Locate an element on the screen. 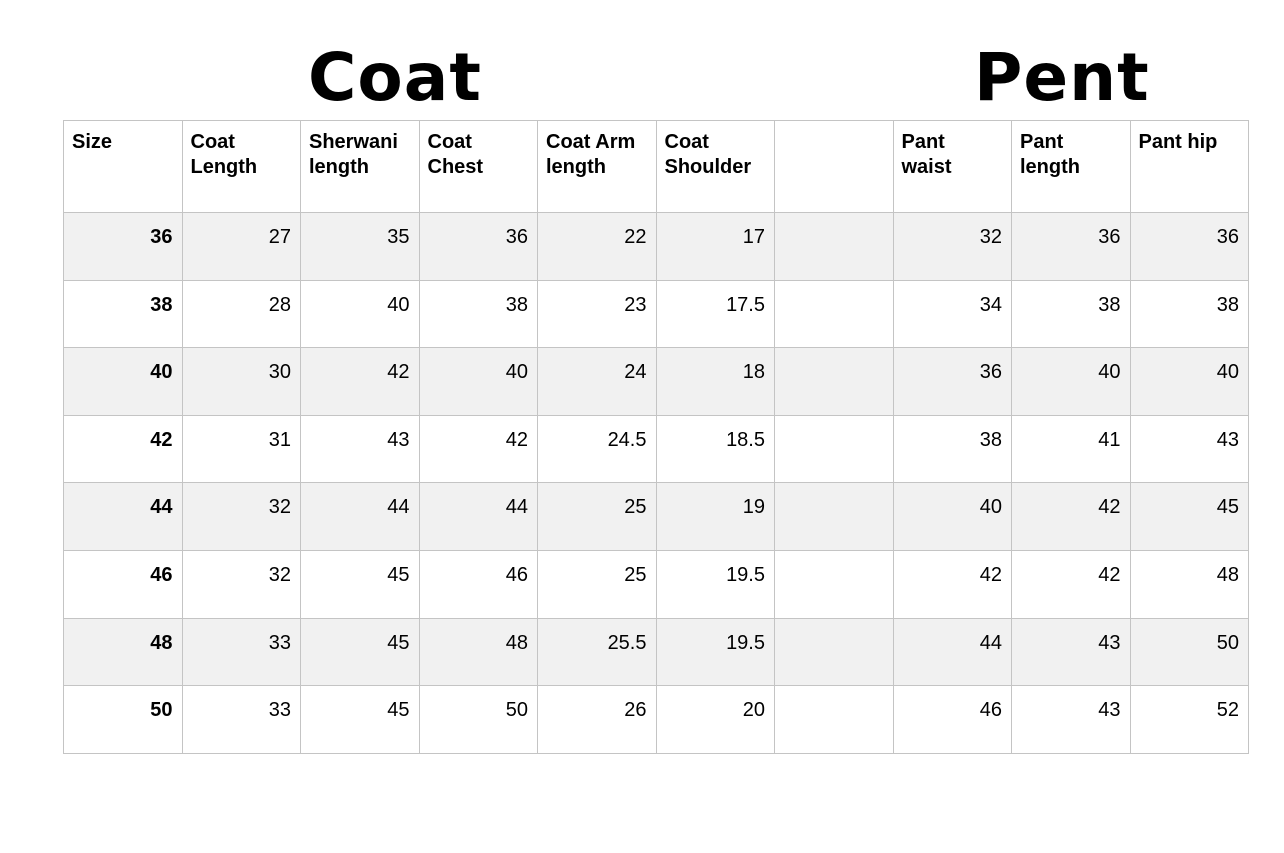 This screenshot has height=853, width=1284. header-size: Size is located at coordinates (123, 166).